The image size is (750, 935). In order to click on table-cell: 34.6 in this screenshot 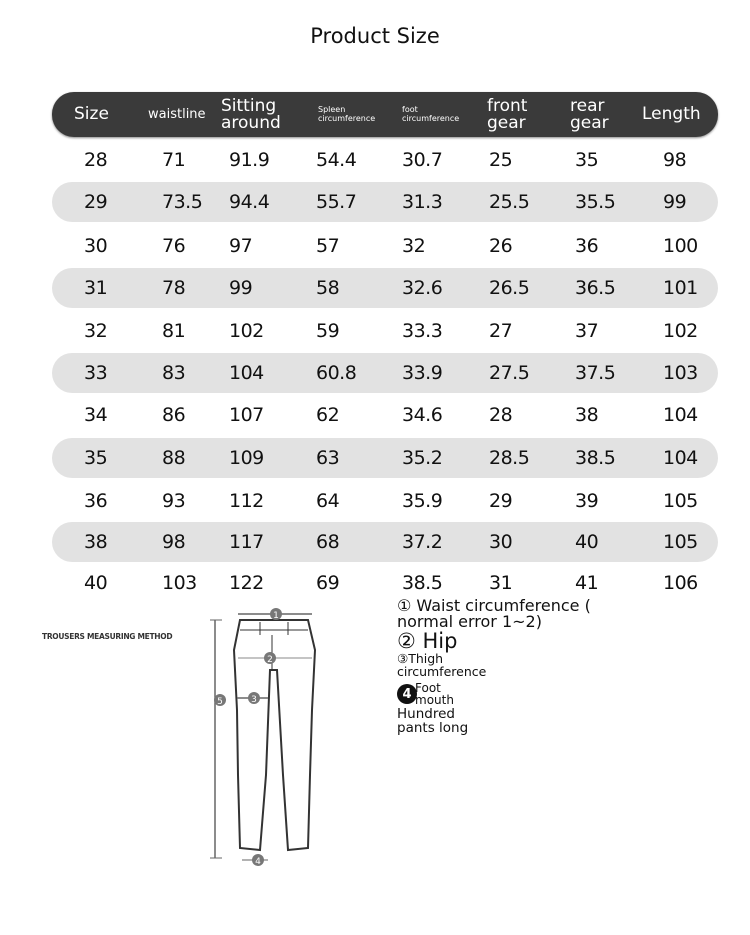, I will do `click(422, 415)`.